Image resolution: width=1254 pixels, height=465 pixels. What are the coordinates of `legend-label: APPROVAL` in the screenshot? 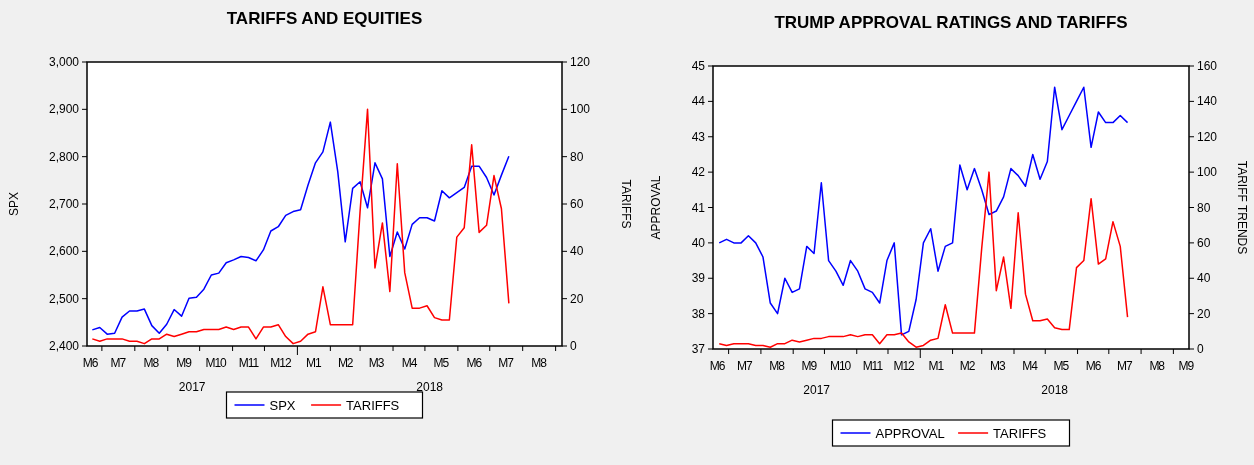 It's located at (910, 433).